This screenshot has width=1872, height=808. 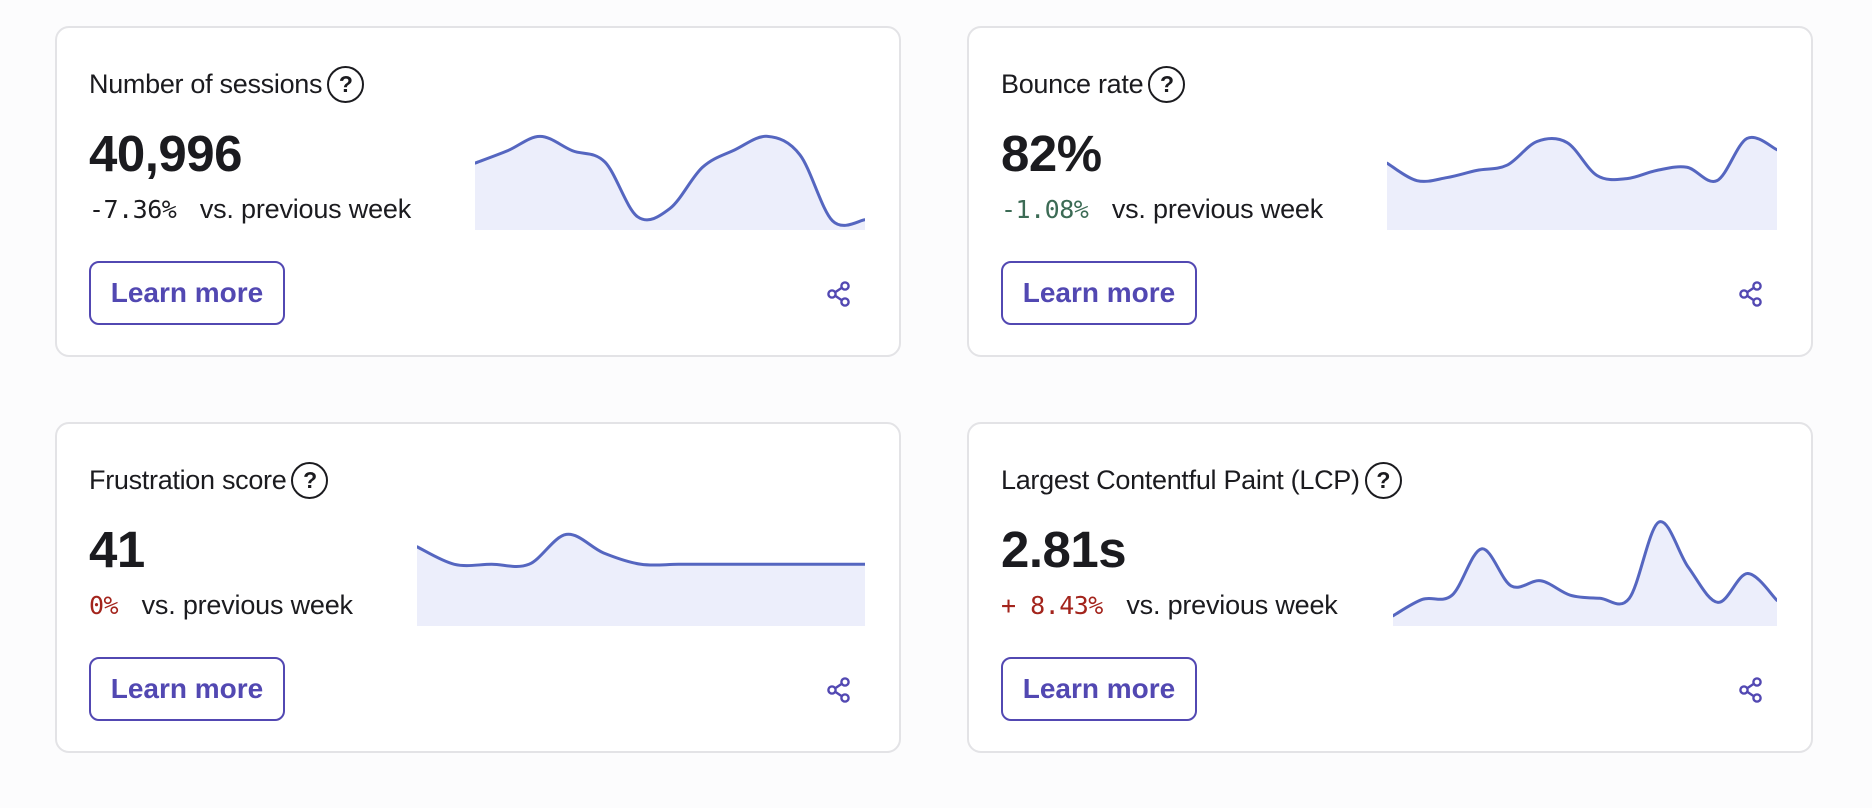 What do you see at coordinates (166, 153) in the screenshot?
I see `metric-value: 40,996` at bounding box center [166, 153].